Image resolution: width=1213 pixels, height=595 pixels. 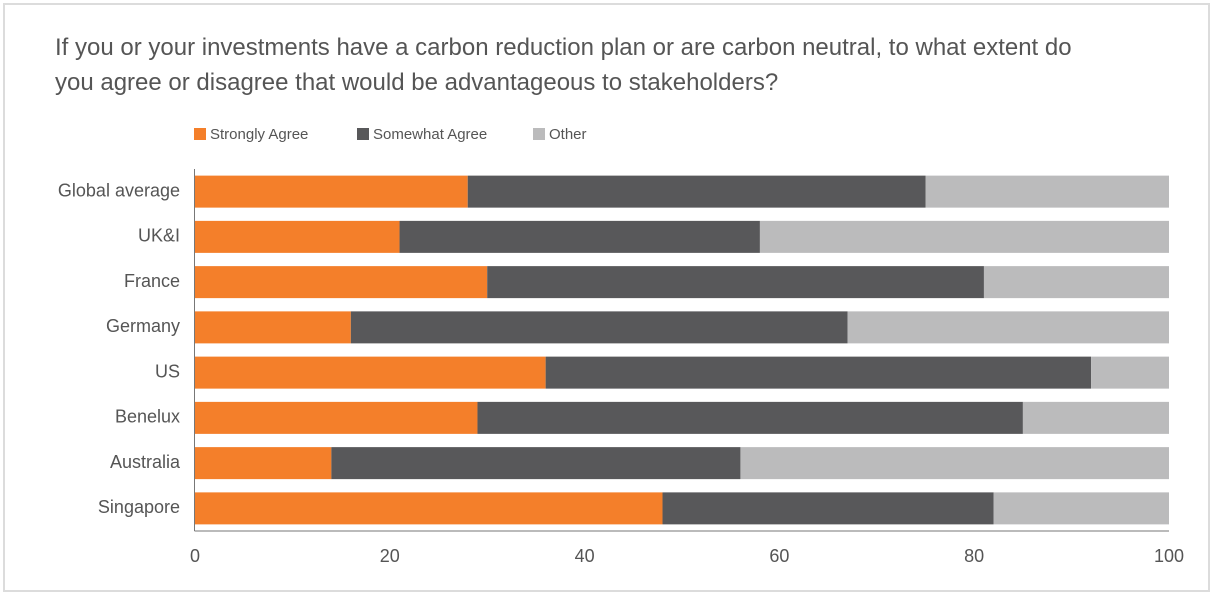 What do you see at coordinates (430, 134) in the screenshot?
I see `legend-label: Somewhat Agree` at bounding box center [430, 134].